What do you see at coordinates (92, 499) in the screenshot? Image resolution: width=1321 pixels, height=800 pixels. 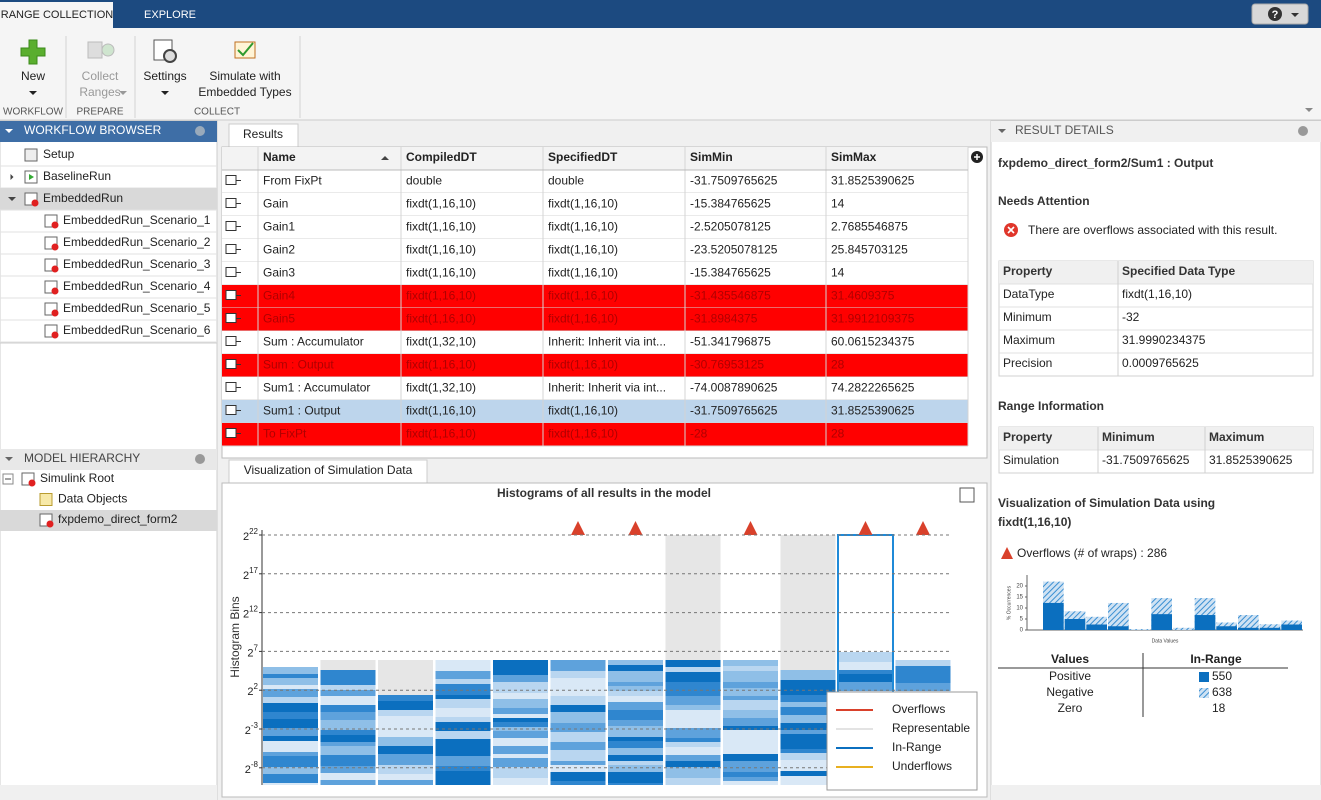 I see `tree-item: Data Objects` at bounding box center [92, 499].